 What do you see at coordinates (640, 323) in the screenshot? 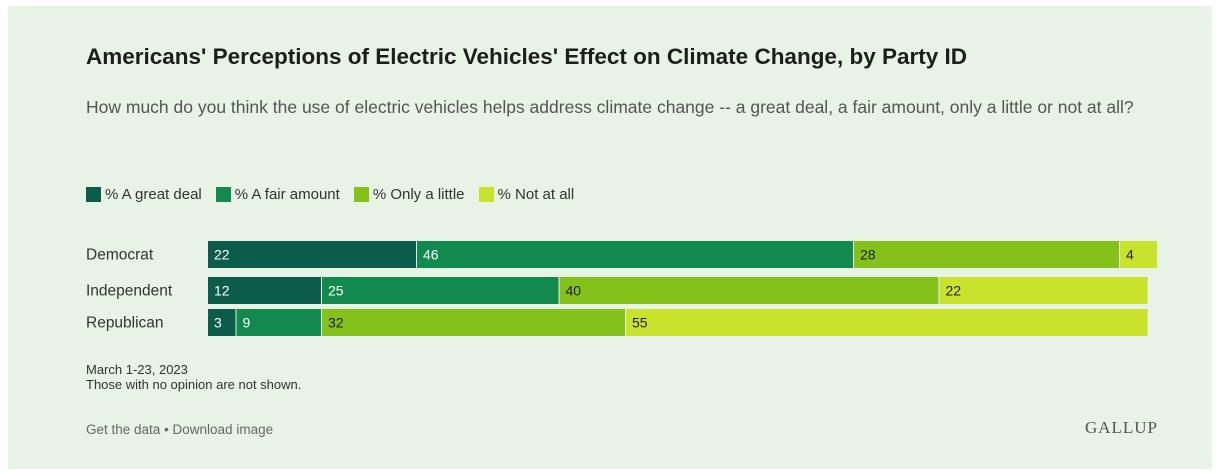
I see `bar-value-label: 55` at bounding box center [640, 323].